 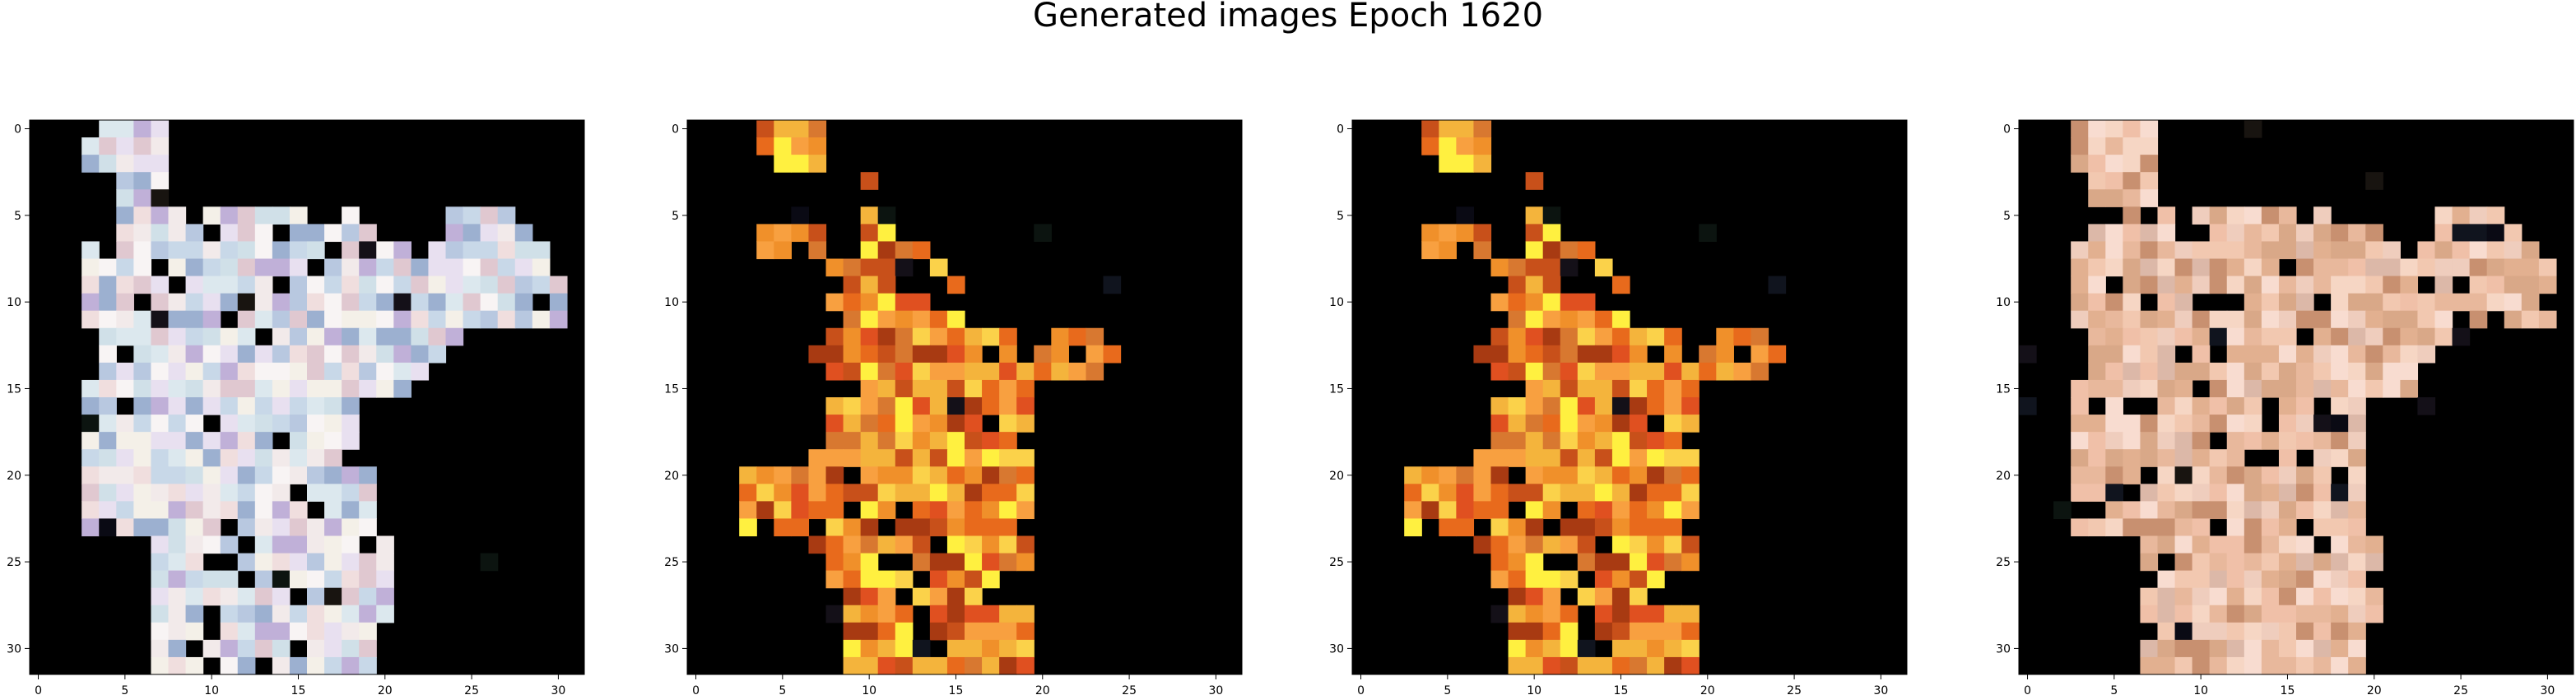 I want to click on x-tick-label: 10, so click(x=211, y=689).